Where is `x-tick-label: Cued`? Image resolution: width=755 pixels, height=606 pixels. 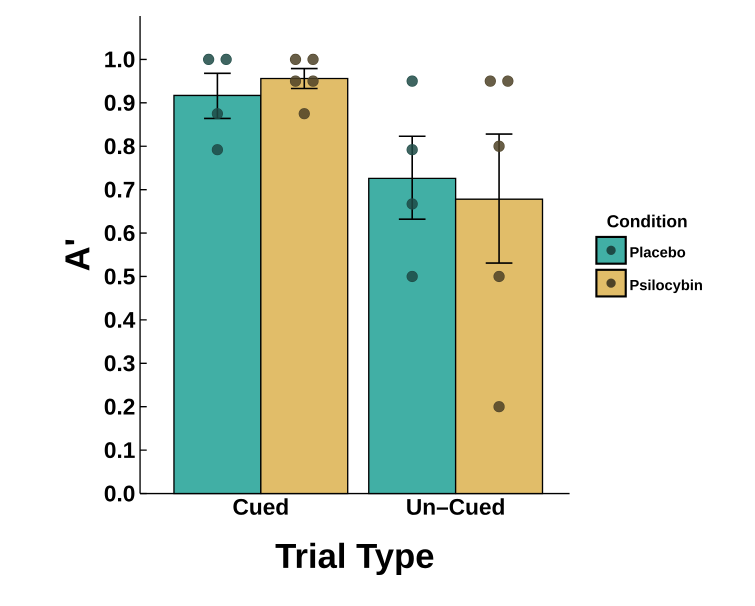 x-tick-label: Cued is located at coordinates (260, 507).